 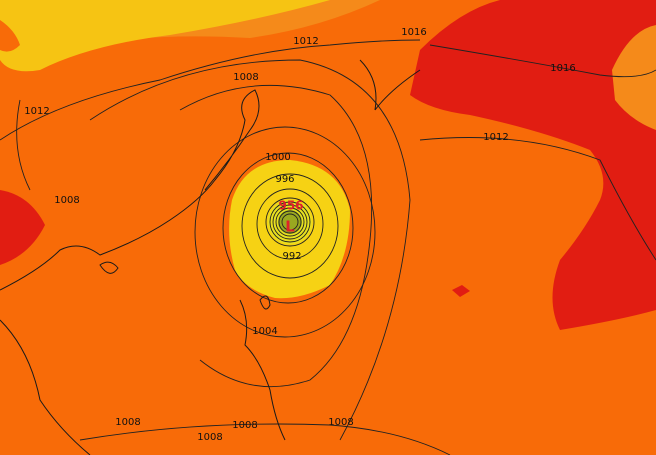 What do you see at coordinates (165, 36) in the screenshot?
I see `yellow-region` at bounding box center [165, 36].